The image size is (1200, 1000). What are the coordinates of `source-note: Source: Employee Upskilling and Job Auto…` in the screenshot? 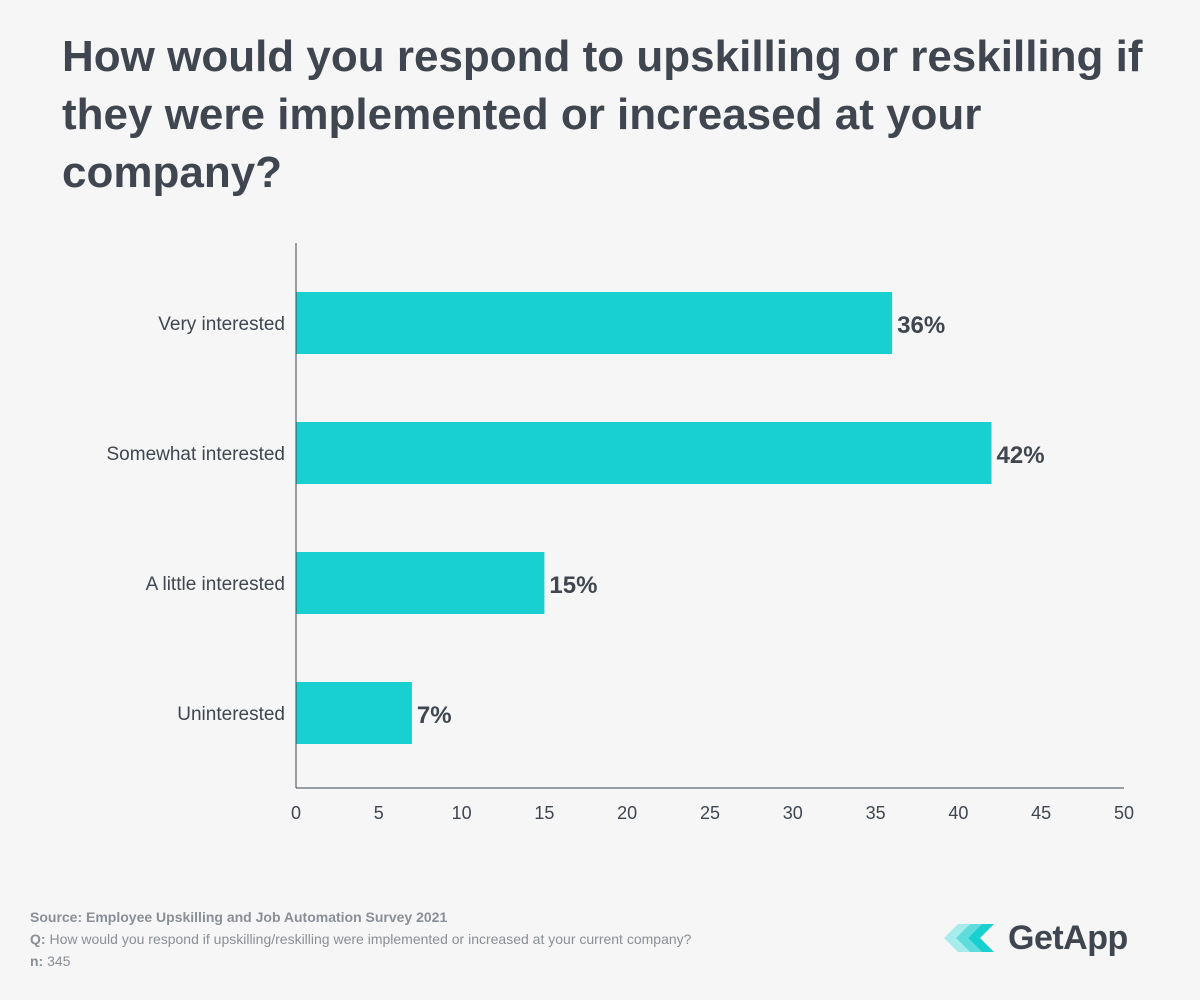 It's located at (239, 917).